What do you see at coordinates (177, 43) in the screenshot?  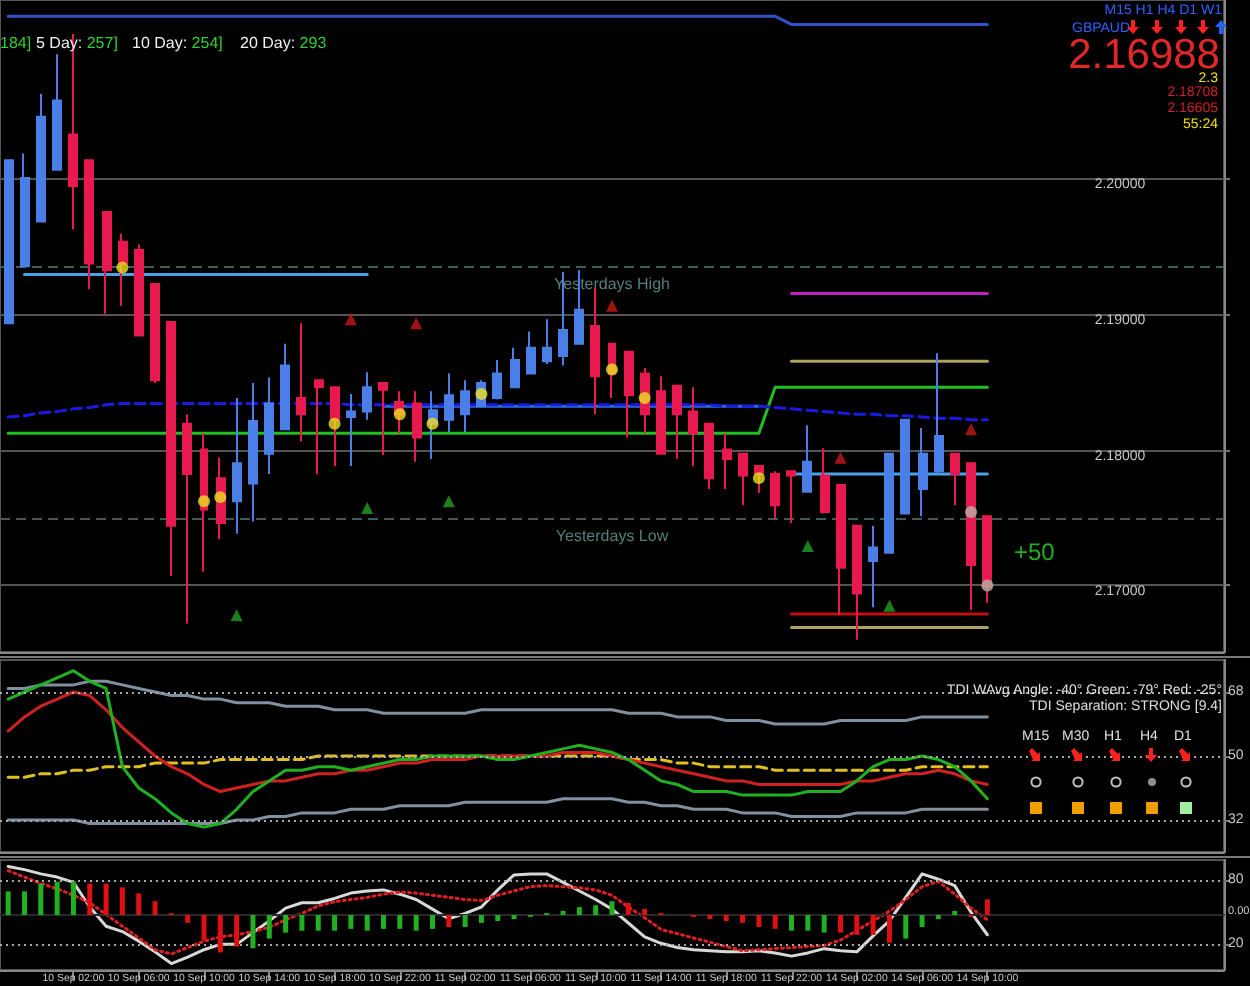 I see `annotation: 10 Day: 254]` at bounding box center [177, 43].